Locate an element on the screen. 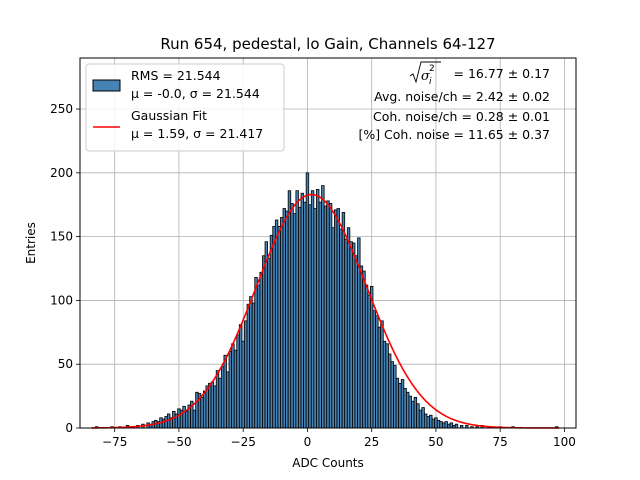 This screenshot has width=640, height=480. x-tick-label: −75 is located at coordinates (114, 442).